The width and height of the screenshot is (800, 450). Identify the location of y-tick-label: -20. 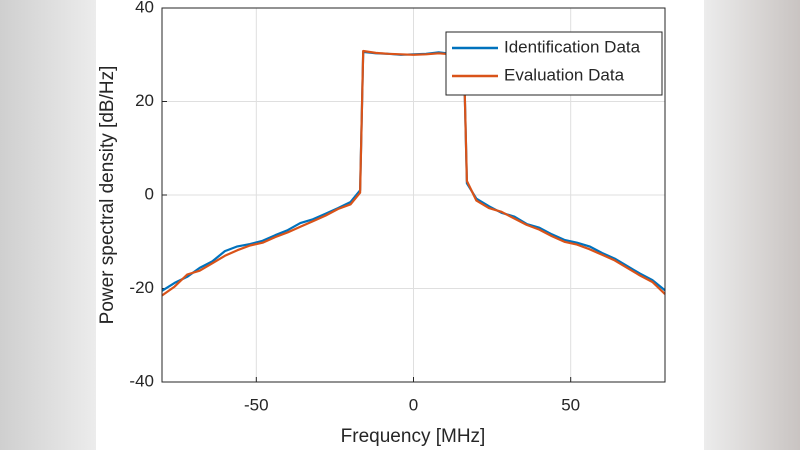
(141, 287).